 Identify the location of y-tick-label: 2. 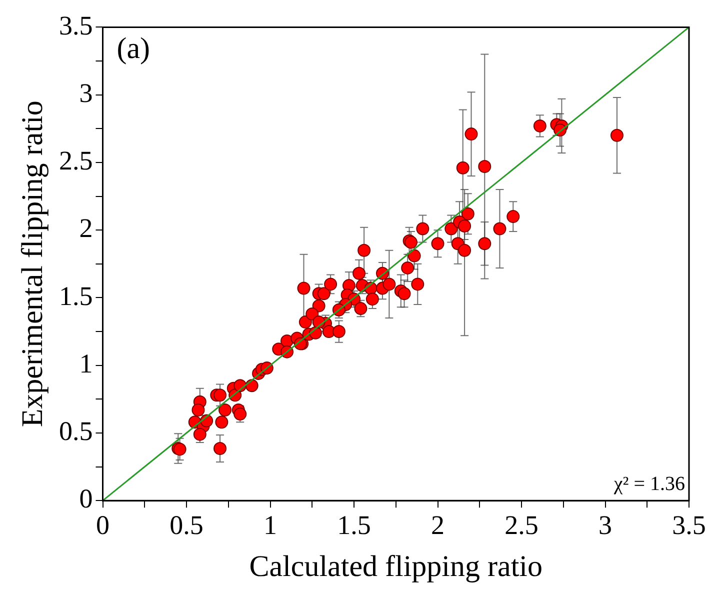
(86, 228).